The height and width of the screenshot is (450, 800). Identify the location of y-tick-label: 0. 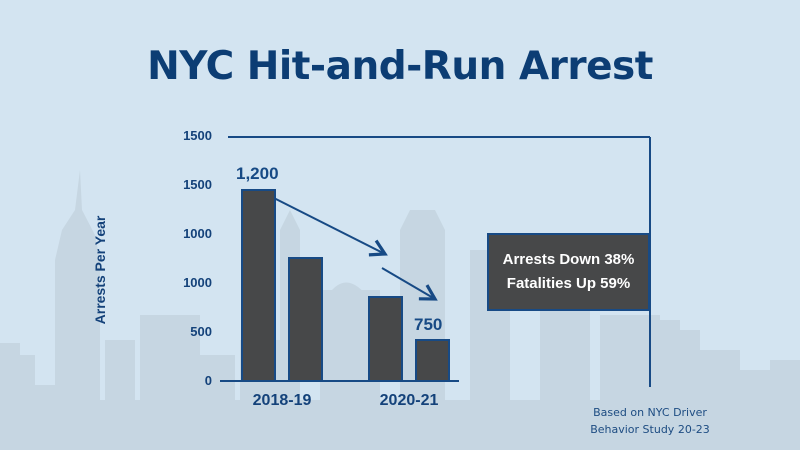
(208, 380).